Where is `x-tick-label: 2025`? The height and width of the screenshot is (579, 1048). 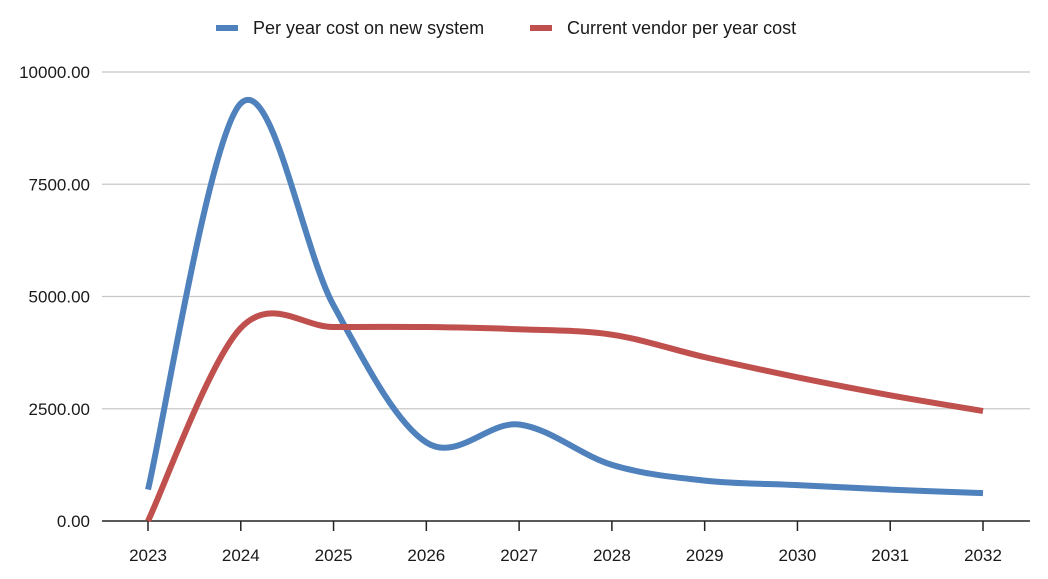
x-tick-label: 2025 is located at coordinates (334, 555).